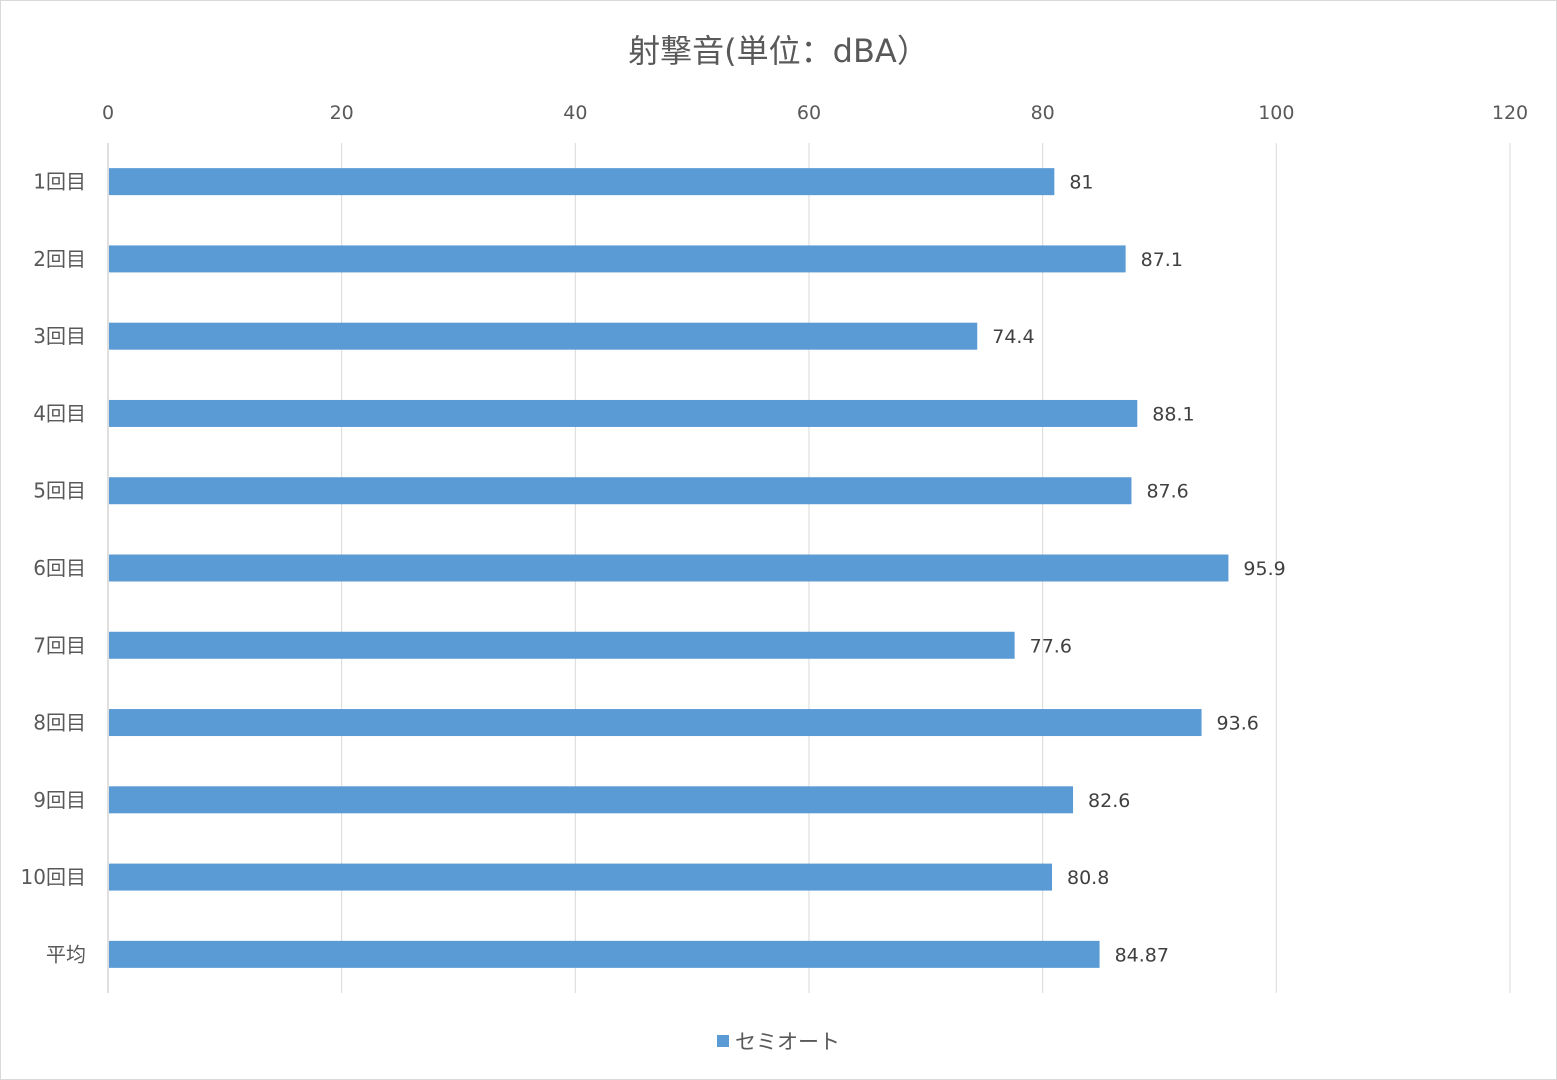  What do you see at coordinates (1162, 260) in the screenshot?
I see `data-label: 87.1` at bounding box center [1162, 260].